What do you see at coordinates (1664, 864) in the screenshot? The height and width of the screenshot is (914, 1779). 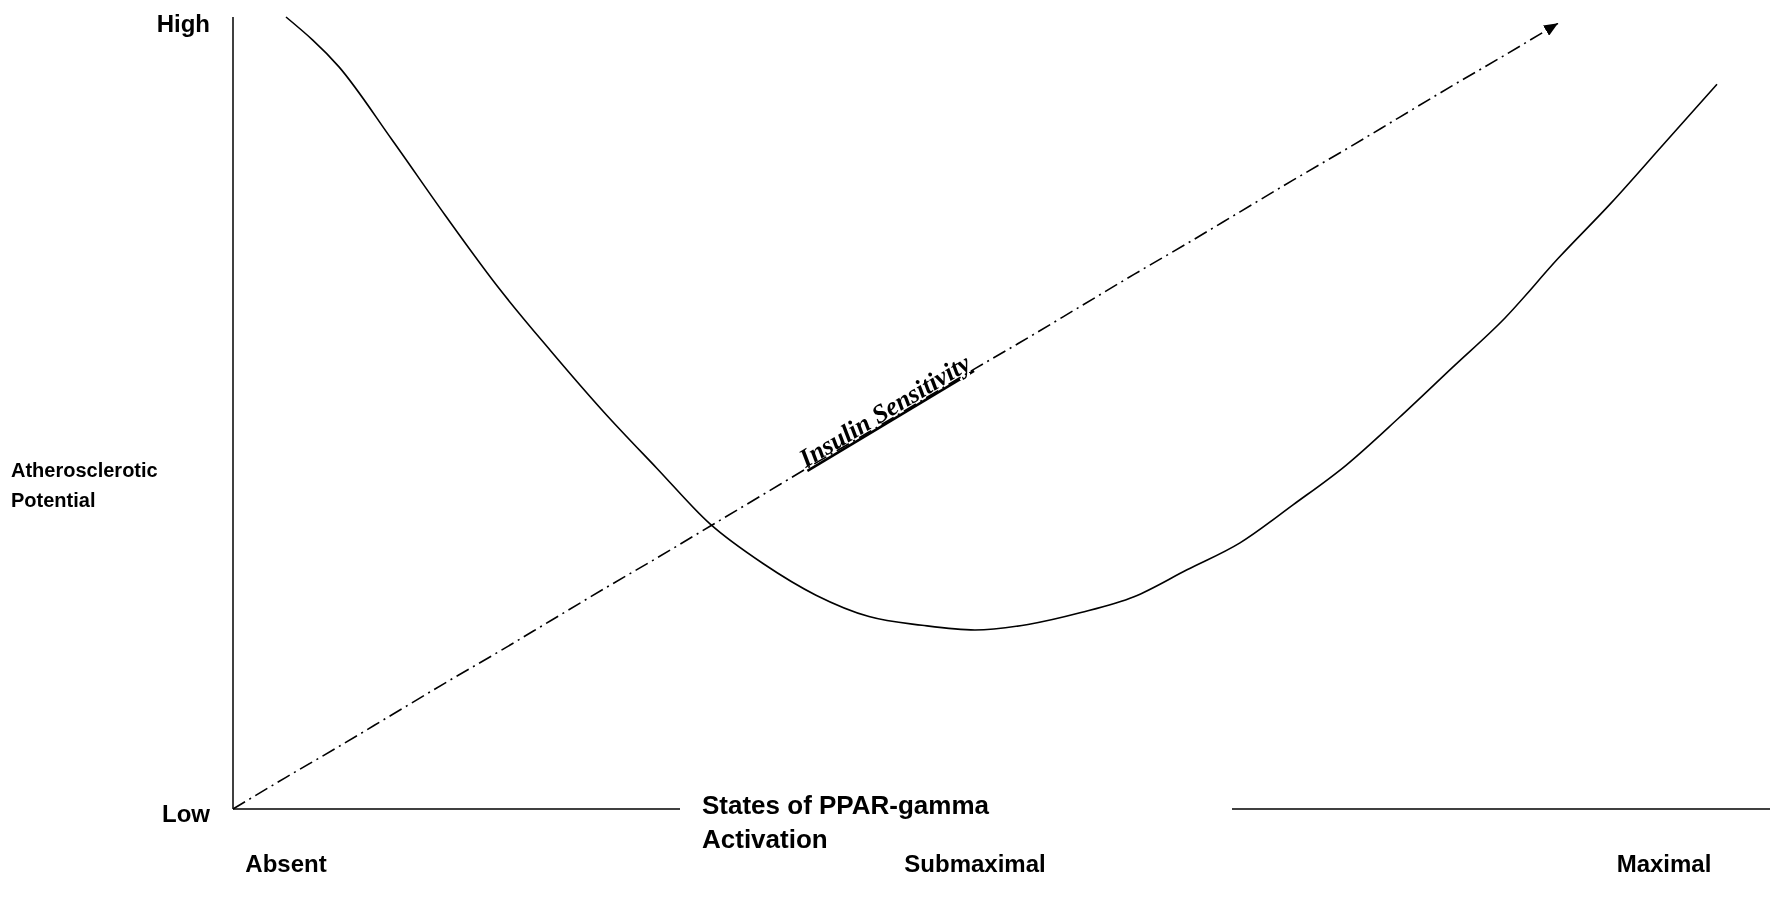 I see `x-tick-label: Maximal` at bounding box center [1664, 864].